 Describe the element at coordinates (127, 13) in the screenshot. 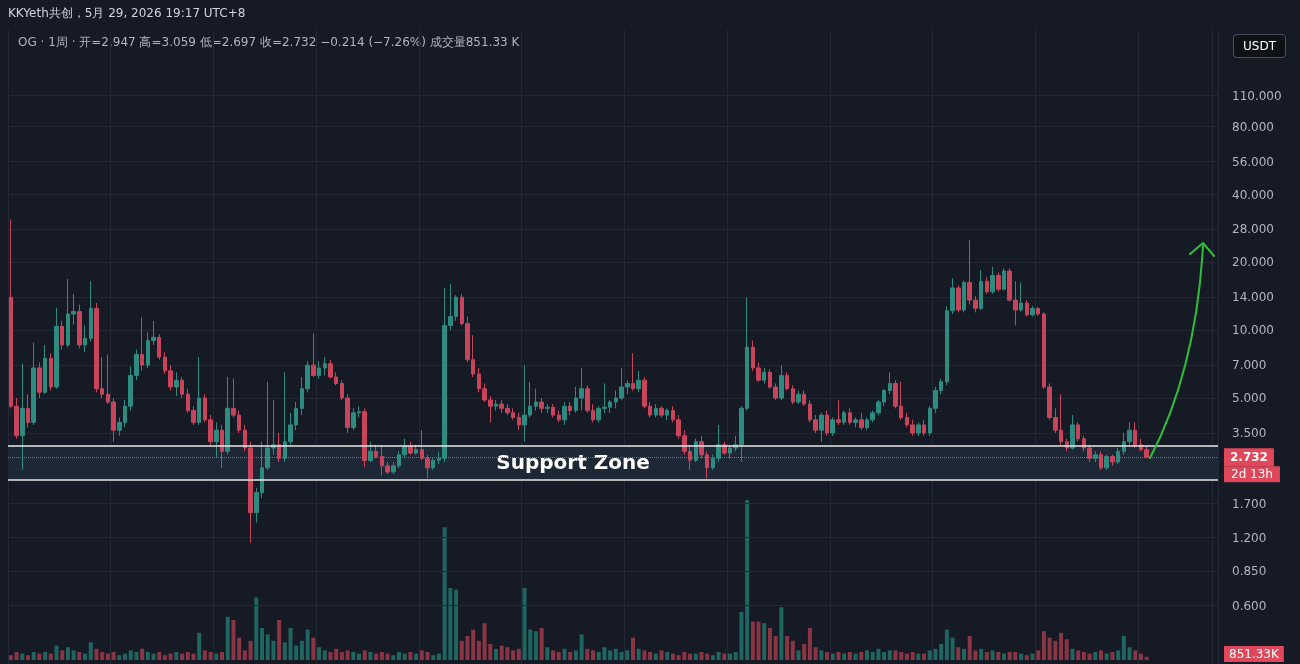

I see `chart-title: KKYeth共创，5月 29, 2026 19:17 UTC+8` at that location.